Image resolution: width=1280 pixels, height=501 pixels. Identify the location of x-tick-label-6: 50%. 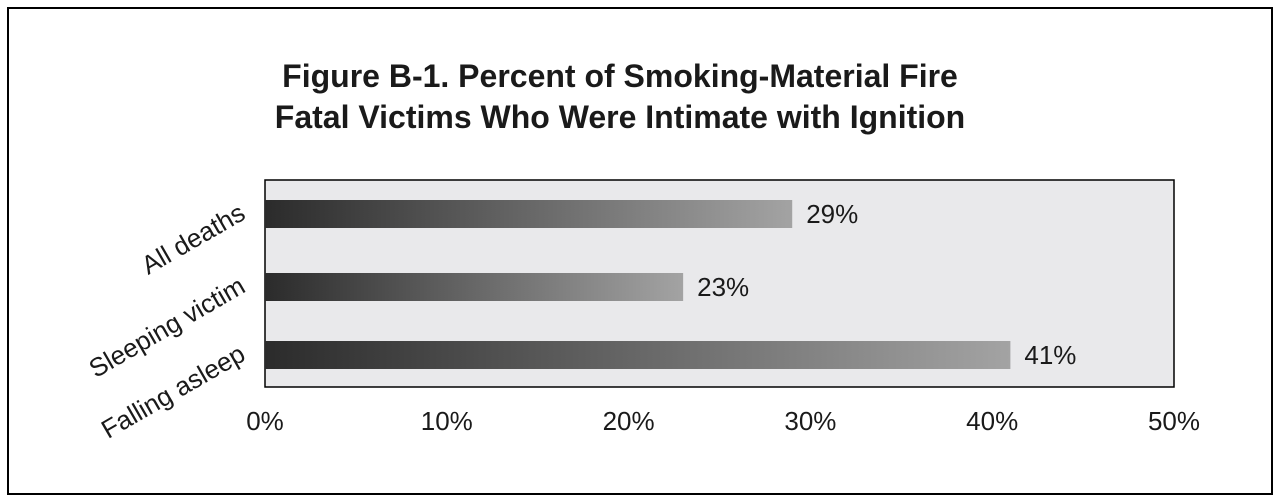
(1174, 421).